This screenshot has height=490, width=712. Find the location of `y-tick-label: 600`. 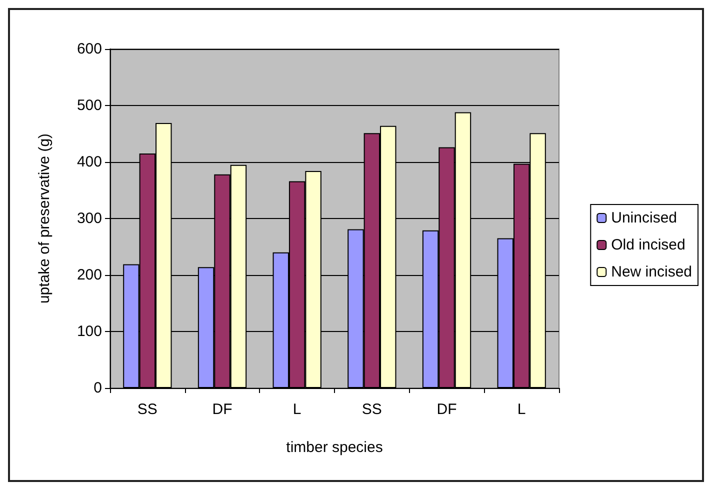

y-tick-label: 600 is located at coordinates (89, 49).